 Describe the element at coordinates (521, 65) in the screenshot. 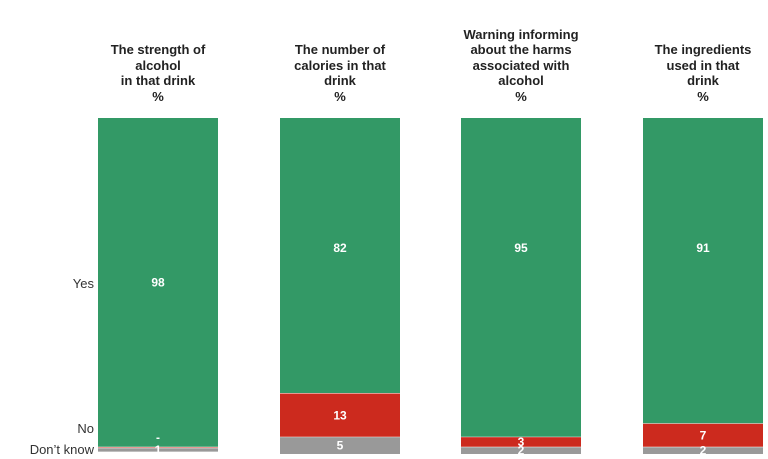

I see `column-header-line: associated with` at that location.